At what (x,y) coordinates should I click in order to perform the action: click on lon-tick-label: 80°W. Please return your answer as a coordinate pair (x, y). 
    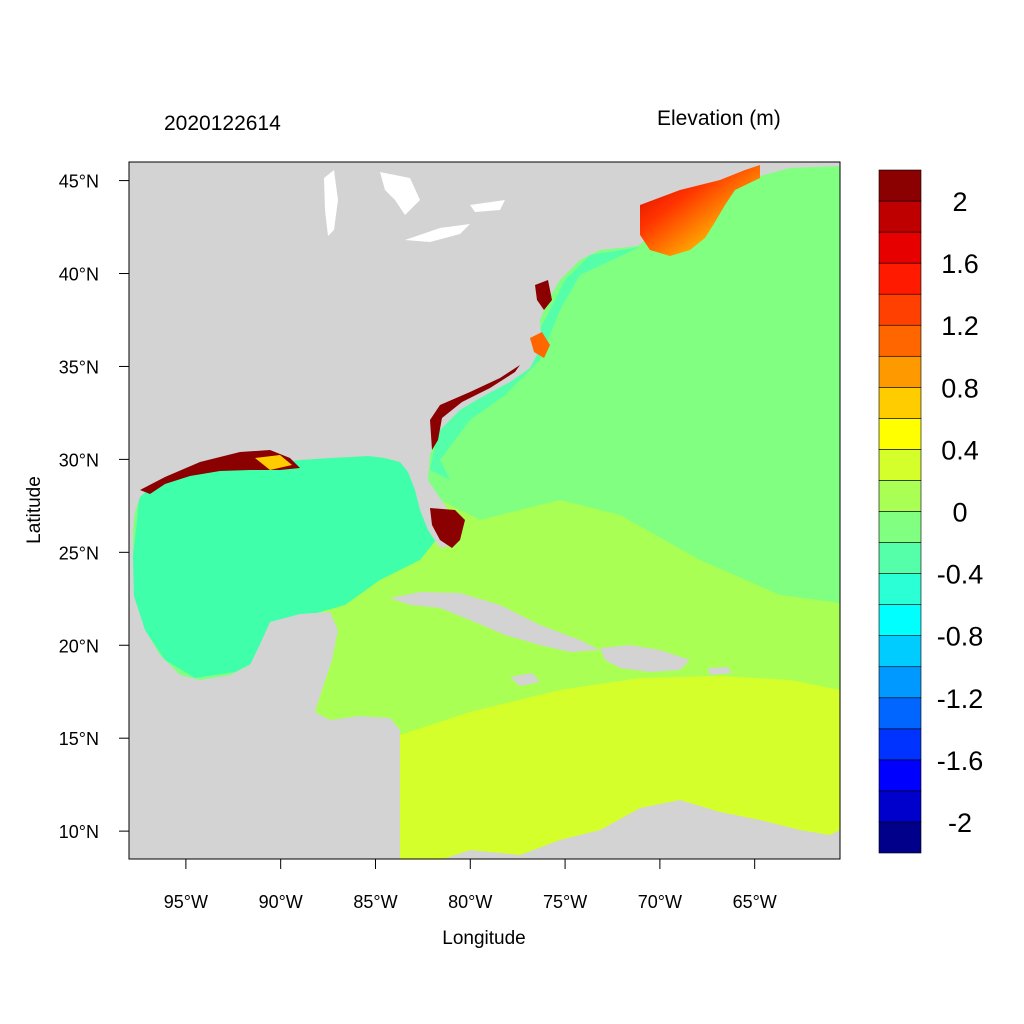
    Looking at the image, I should click on (470, 902).